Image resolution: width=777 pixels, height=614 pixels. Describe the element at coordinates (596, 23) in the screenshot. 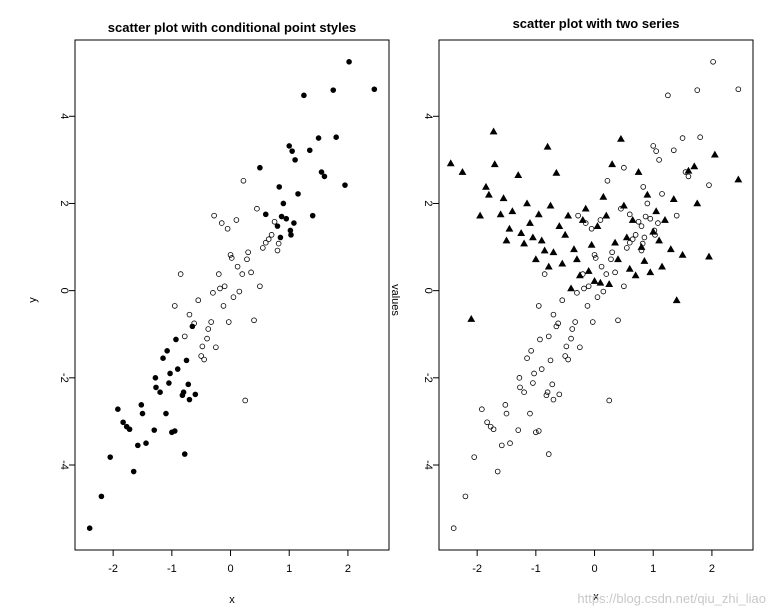

I see `chart-title: scatter plot with two series` at that location.